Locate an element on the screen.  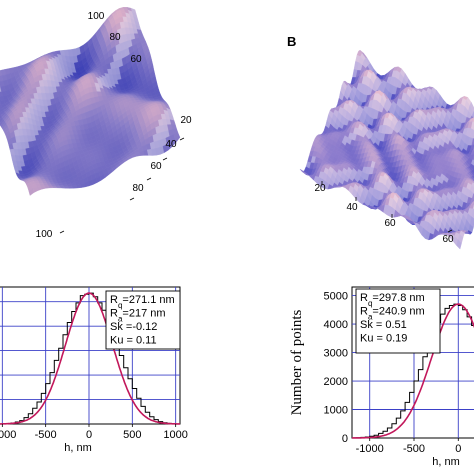
x-tick-label: 500 is located at coordinates (132, 435).